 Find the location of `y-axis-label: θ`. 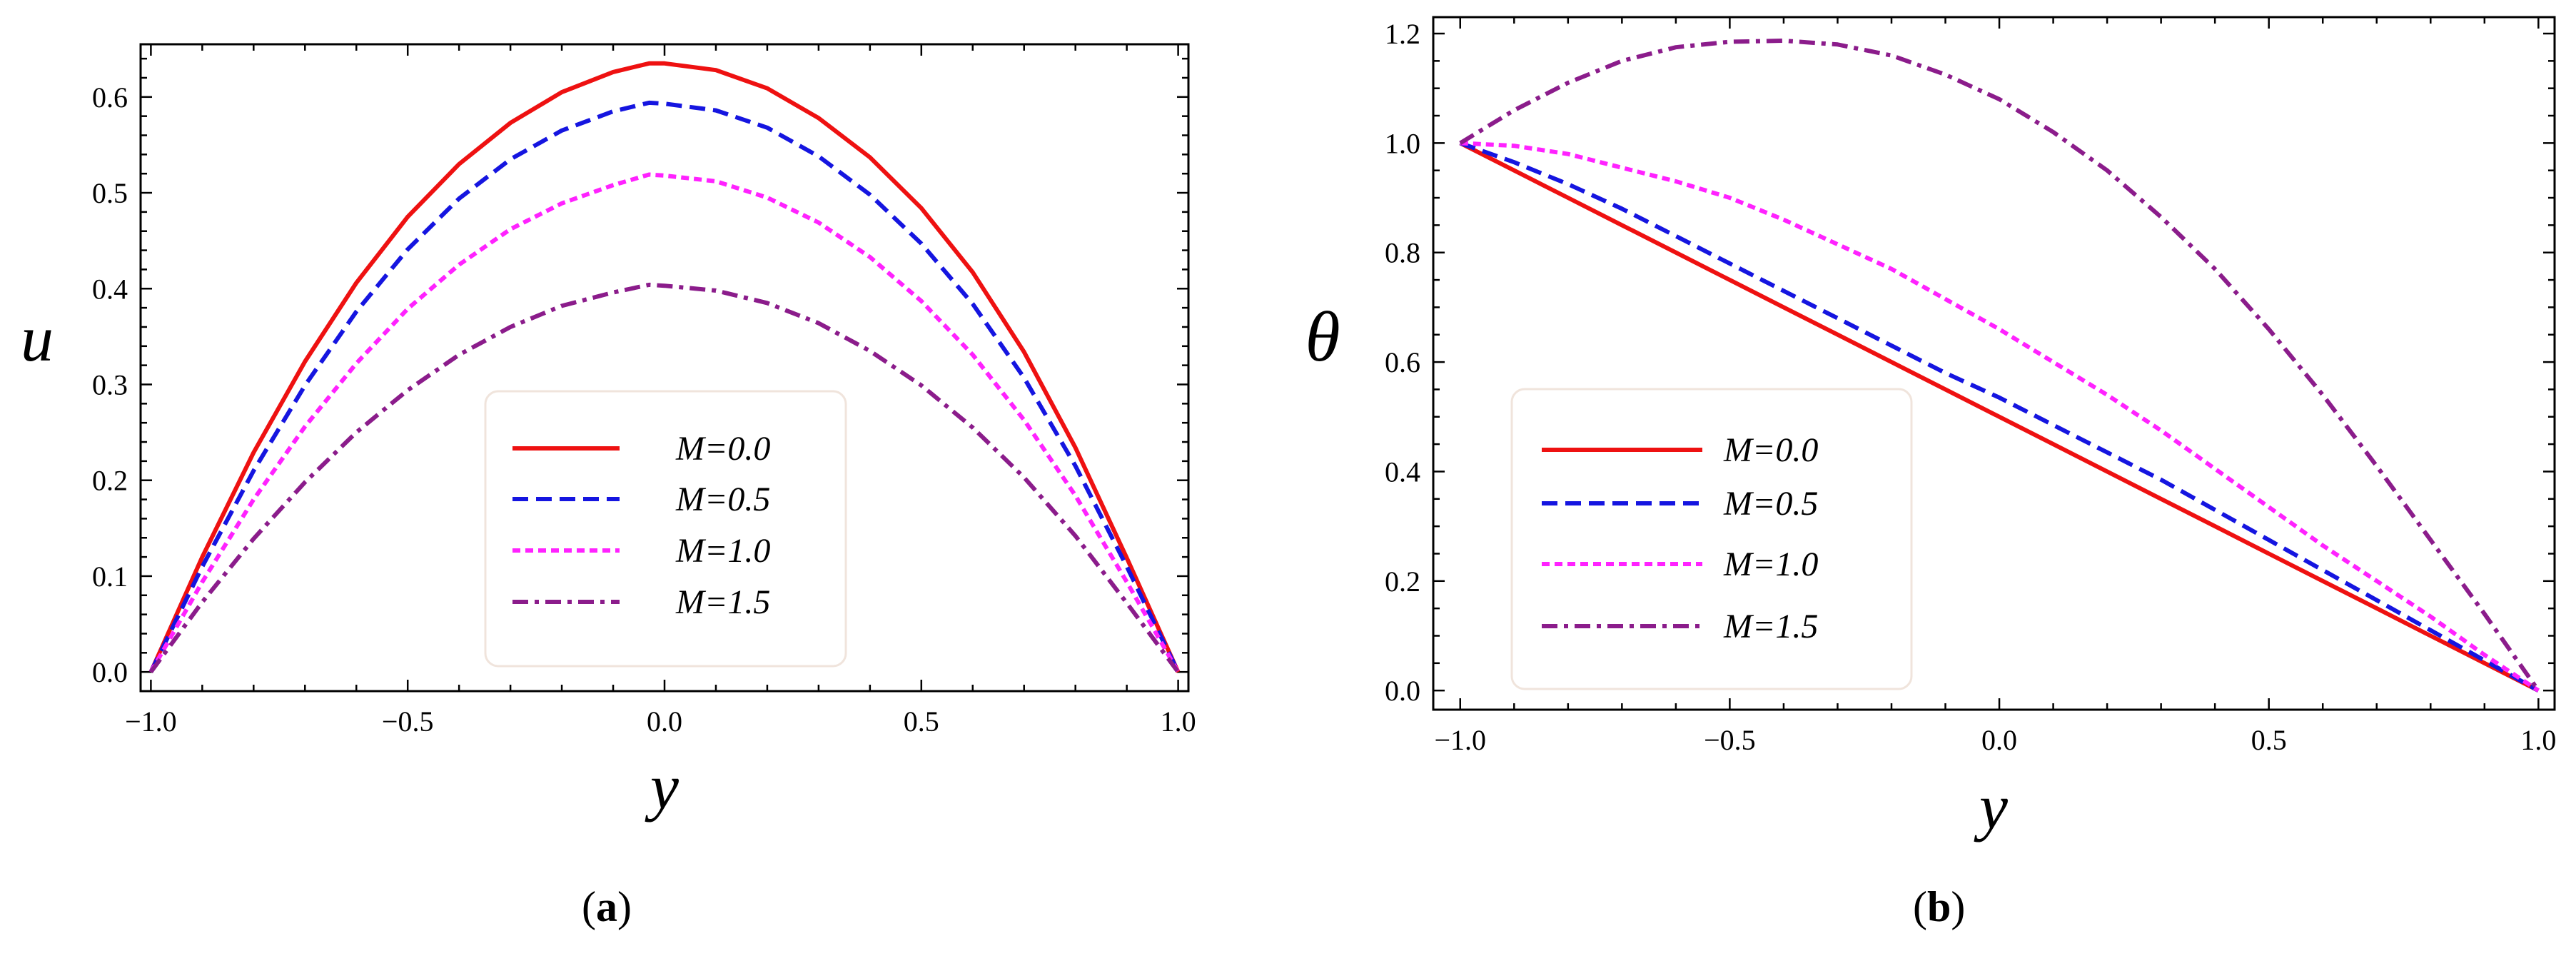

y-axis-label: θ is located at coordinates (1322, 336).